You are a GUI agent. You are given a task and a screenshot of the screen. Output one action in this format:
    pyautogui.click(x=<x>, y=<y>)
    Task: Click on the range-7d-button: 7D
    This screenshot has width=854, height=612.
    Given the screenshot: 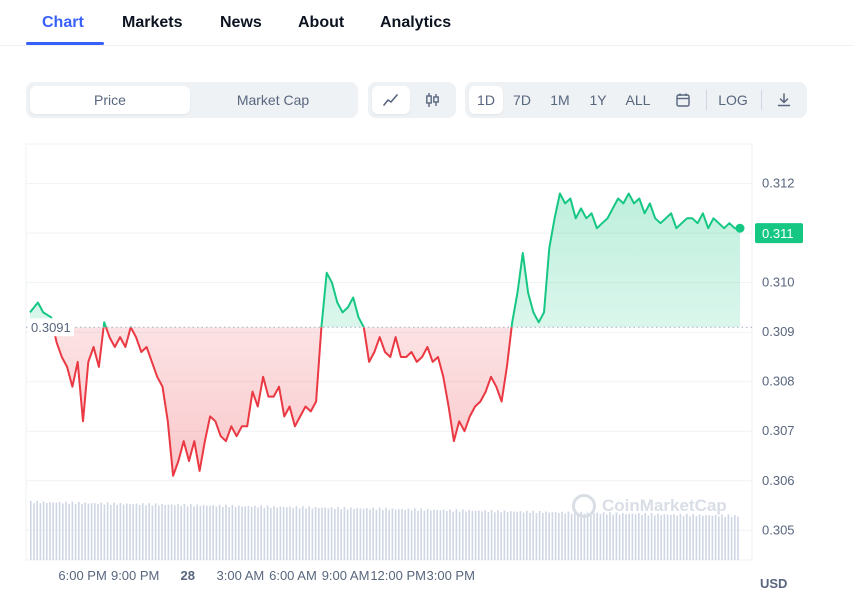 What is the action you would take?
    pyautogui.click(x=522, y=100)
    